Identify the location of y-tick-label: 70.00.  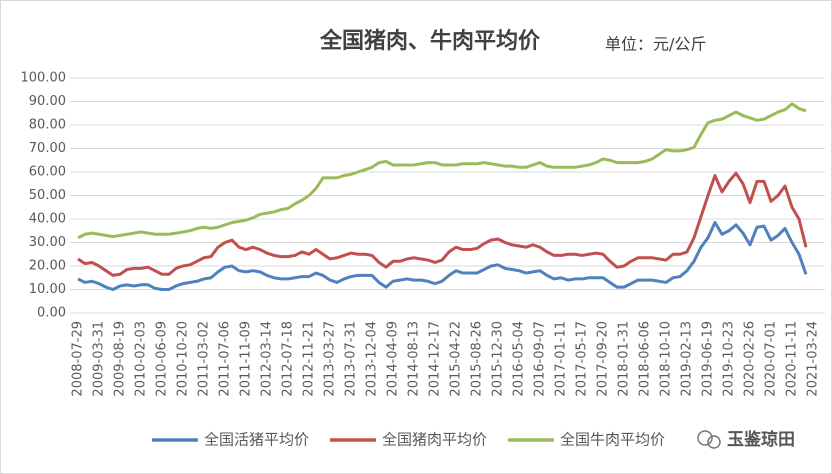
(47, 148).